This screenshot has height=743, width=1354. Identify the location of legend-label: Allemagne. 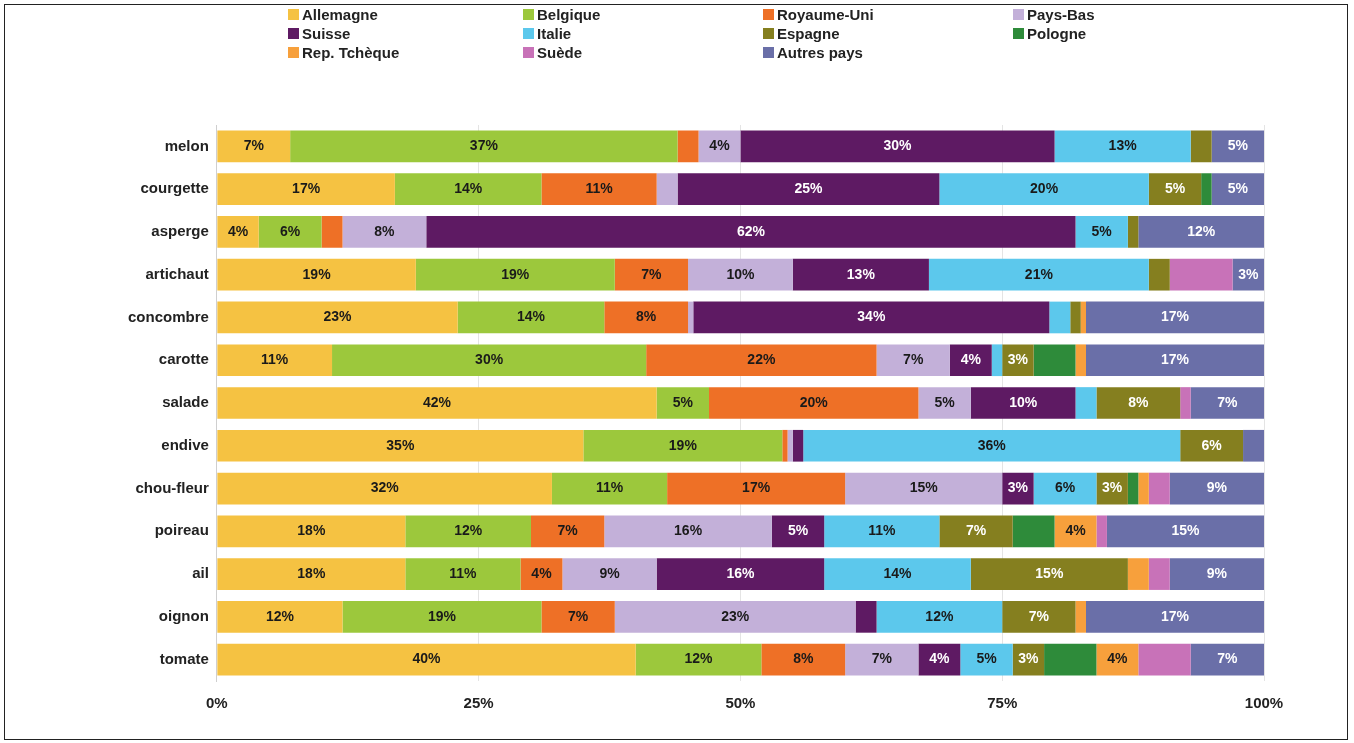
(340, 14).